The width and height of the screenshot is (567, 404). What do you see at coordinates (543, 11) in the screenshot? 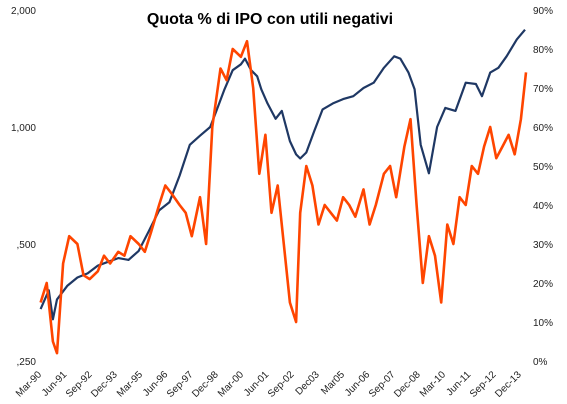
I see `right-tick-label: 90%` at bounding box center [543, 11].